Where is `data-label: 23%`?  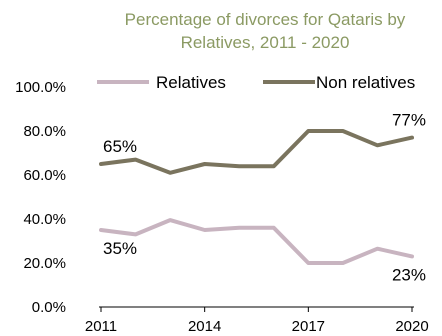 data-label: 23% is located at coordinates (409, 274).